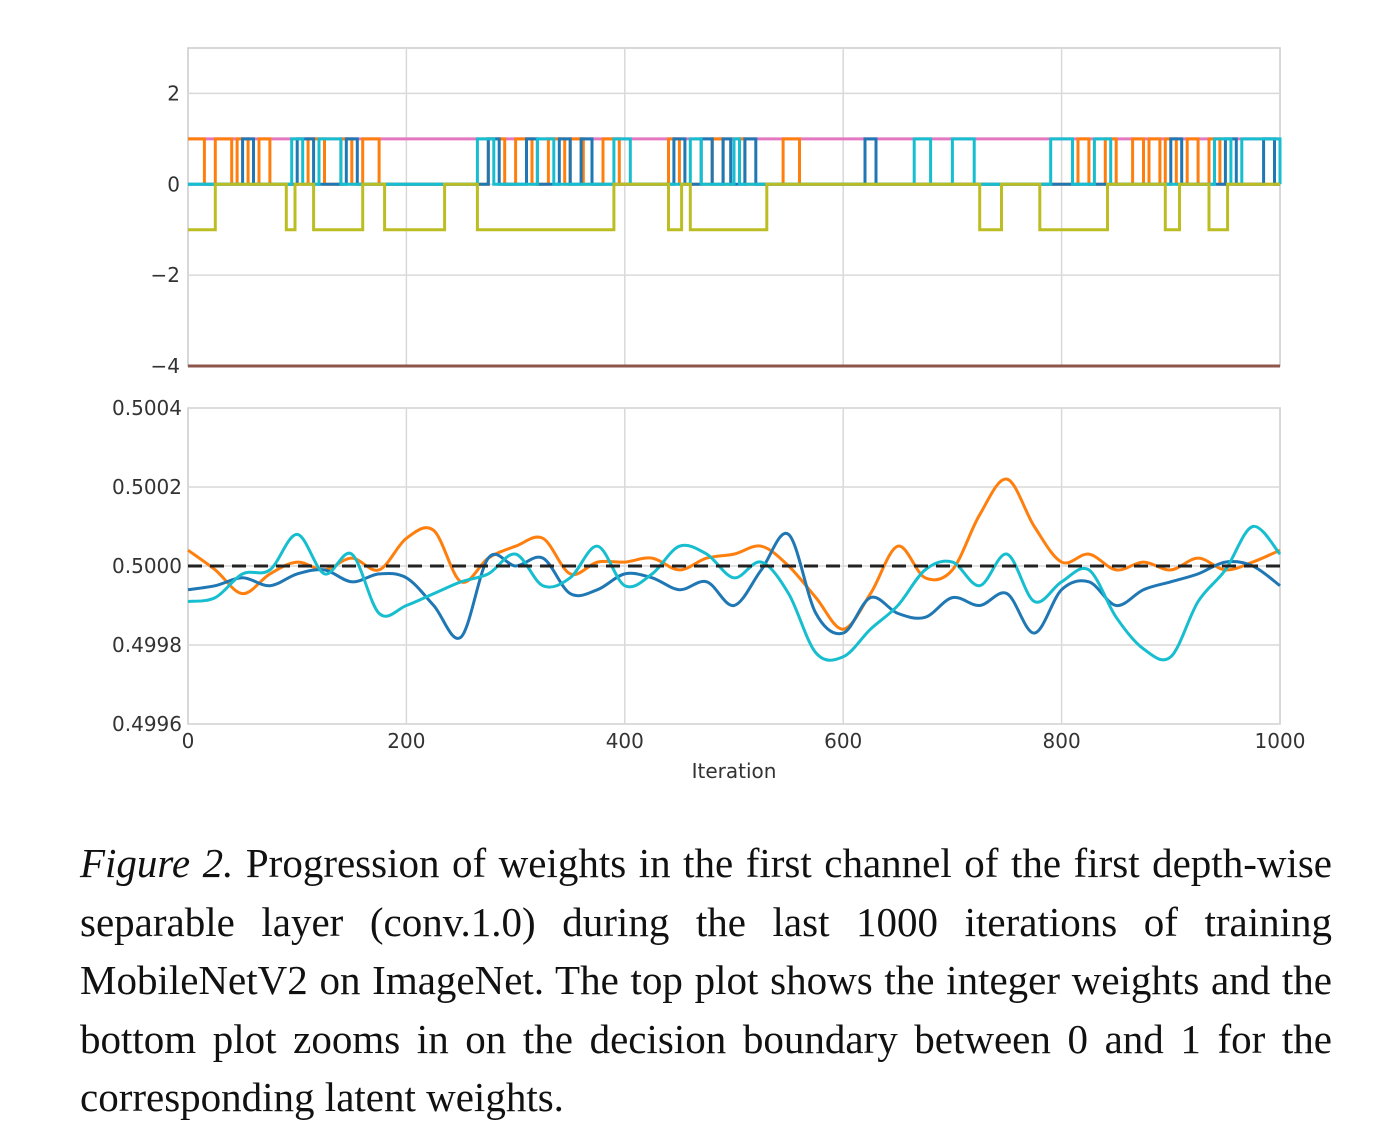 The height and width of the screenshot is (1146, 1380). I want to click on top-series-weight-f, so click(734, 207).